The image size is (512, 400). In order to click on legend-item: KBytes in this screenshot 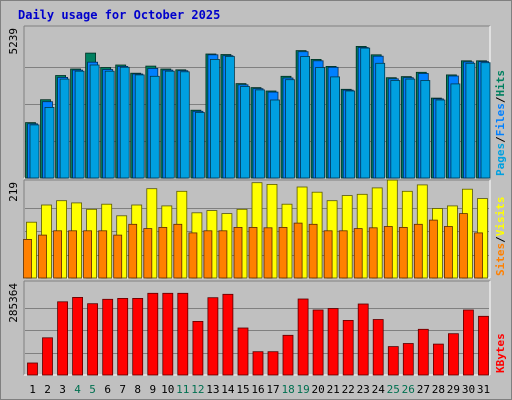, I will do `click(500, 353)`.